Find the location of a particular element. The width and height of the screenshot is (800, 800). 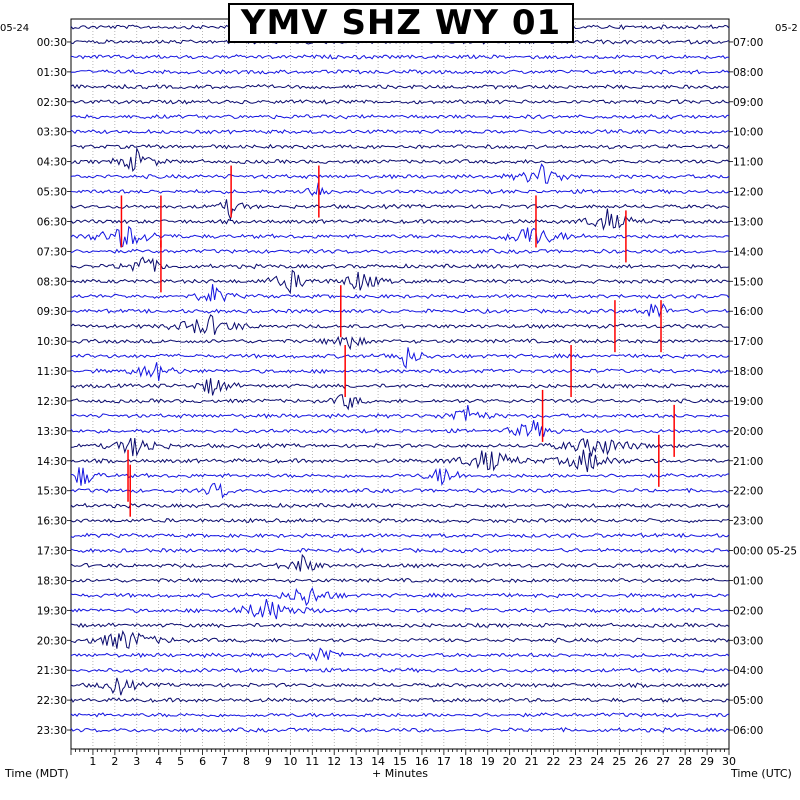

left-time-label: 16:30 is located at coordinates (52, 522).